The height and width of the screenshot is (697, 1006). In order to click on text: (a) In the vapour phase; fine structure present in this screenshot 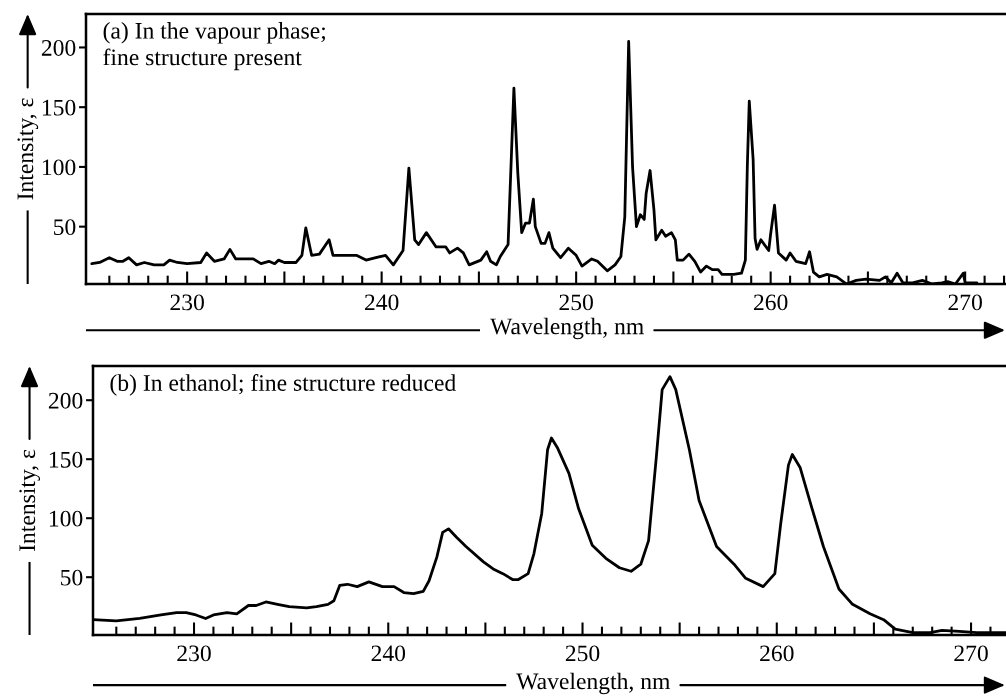, I will do `click(214, 46)`.